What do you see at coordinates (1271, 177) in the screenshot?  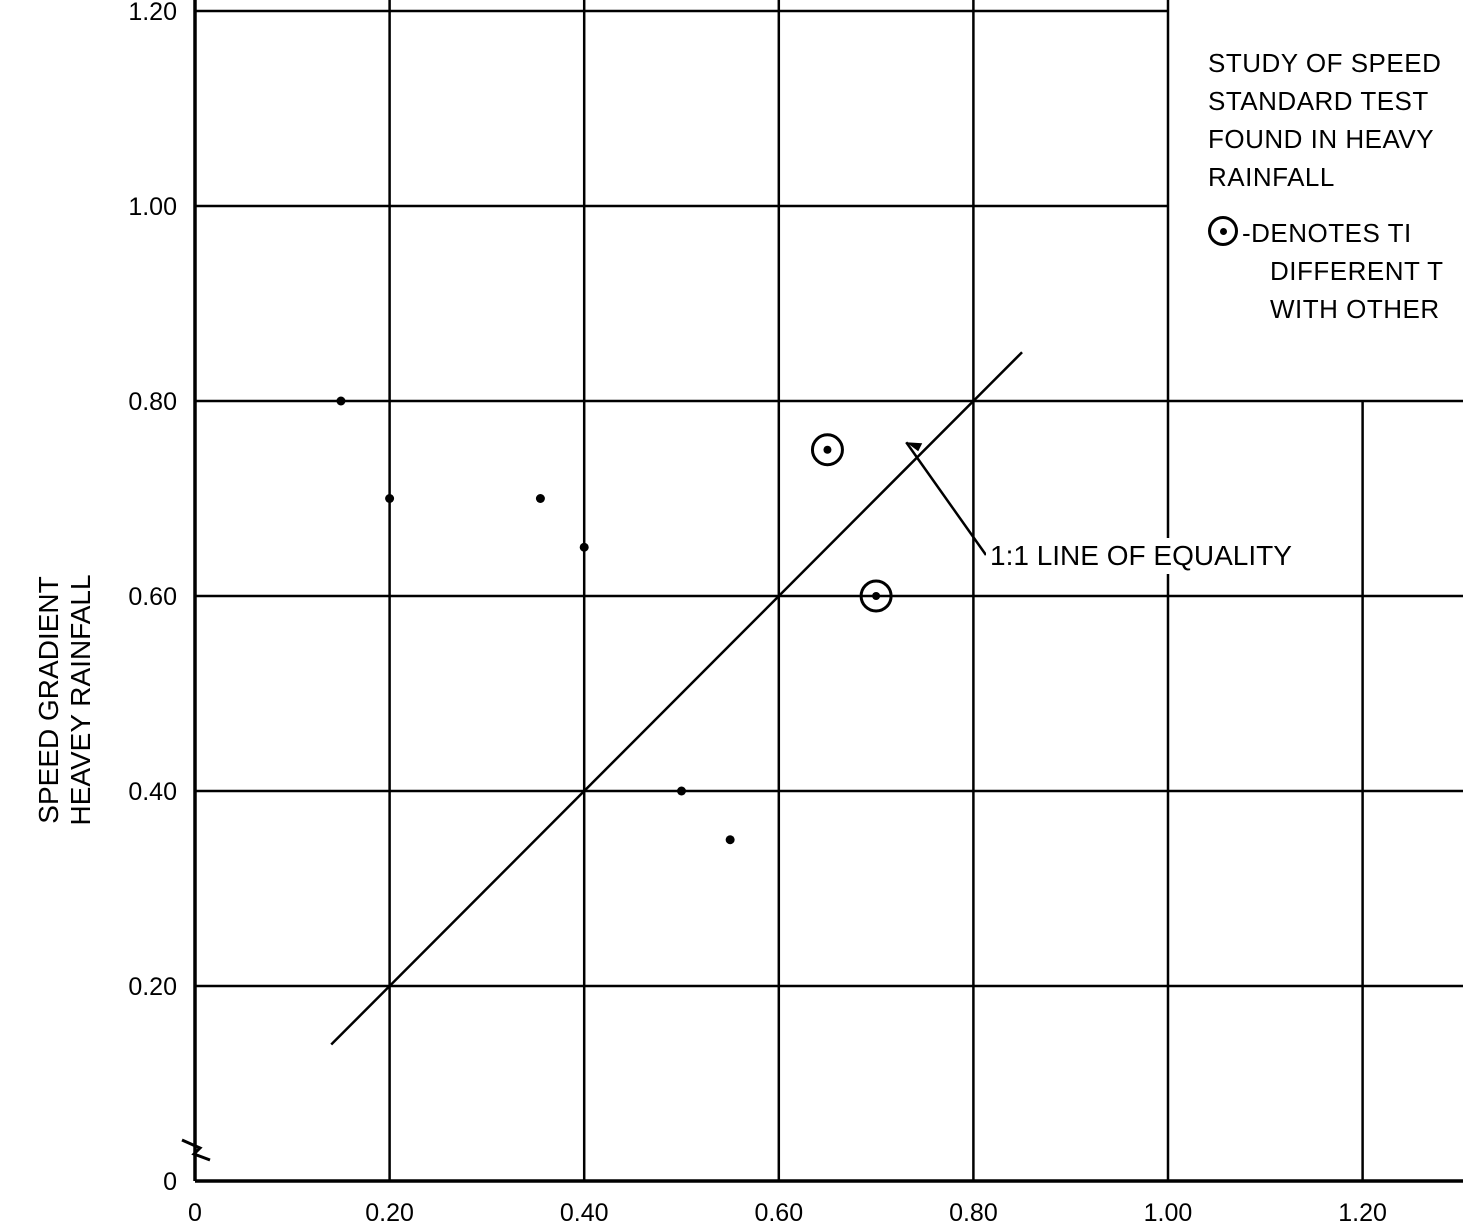 I see `legend-title-line-4: RAINFALL` at bounding box center [1271, 177].